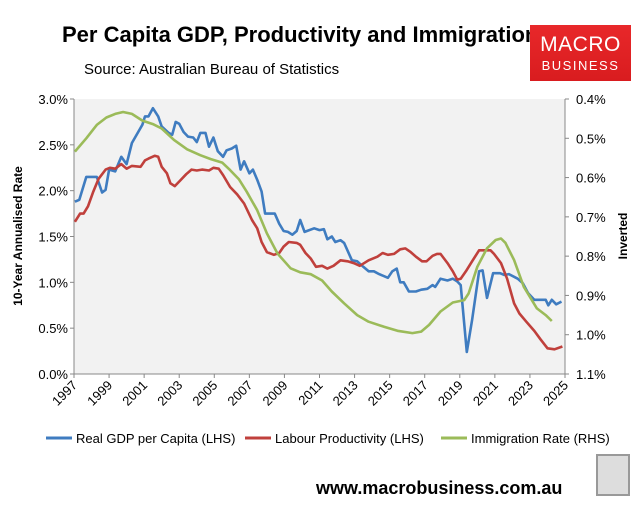 The image size is (642, 508). What do you see at coordinates (591, 256) in the screenshot?
I see `y2-tick-label: 0.8%` at bounding box center [591, 256].